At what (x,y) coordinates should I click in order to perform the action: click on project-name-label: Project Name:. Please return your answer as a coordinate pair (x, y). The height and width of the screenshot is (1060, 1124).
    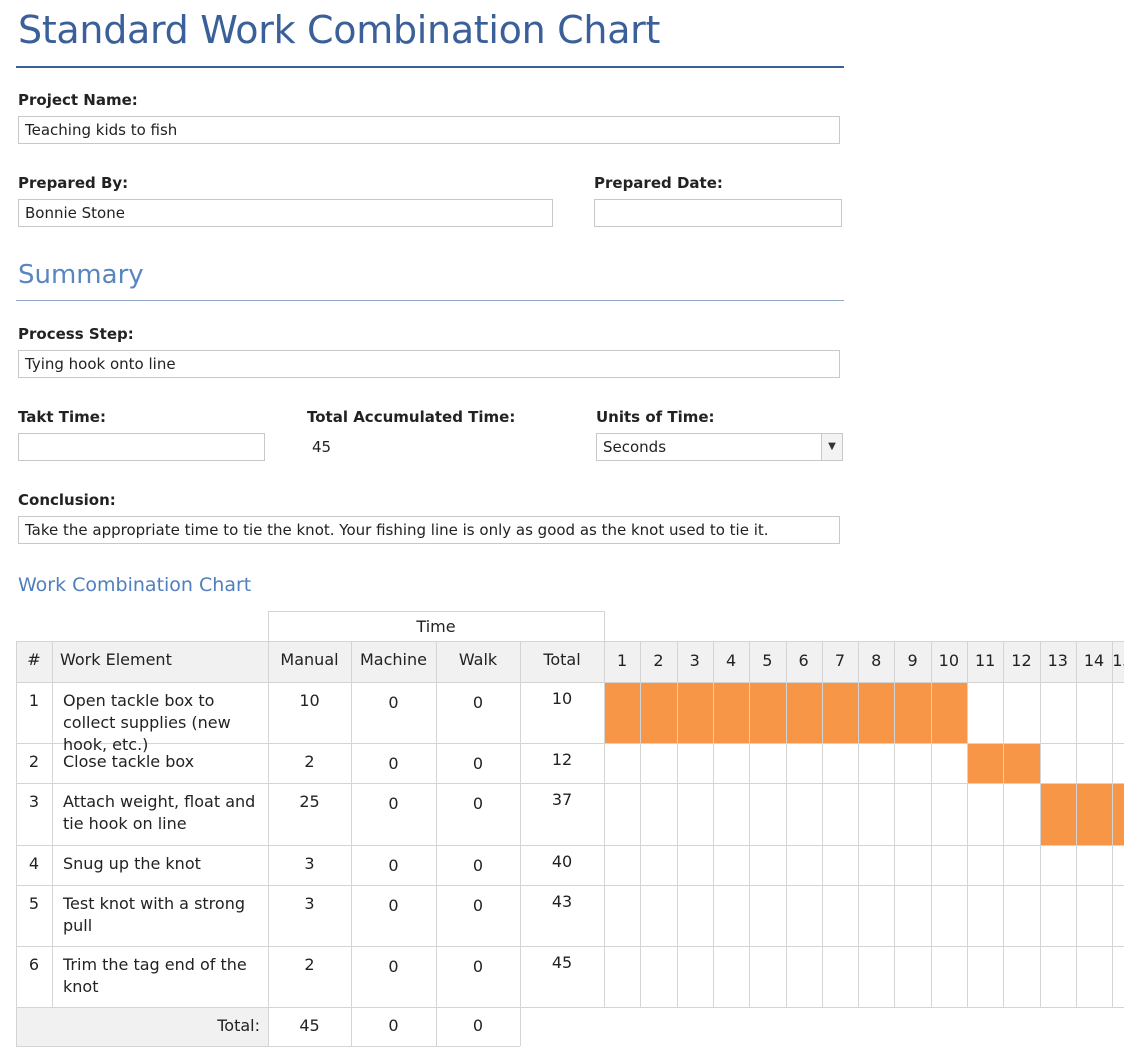
    Looking at the image, I should click on (78, 100).